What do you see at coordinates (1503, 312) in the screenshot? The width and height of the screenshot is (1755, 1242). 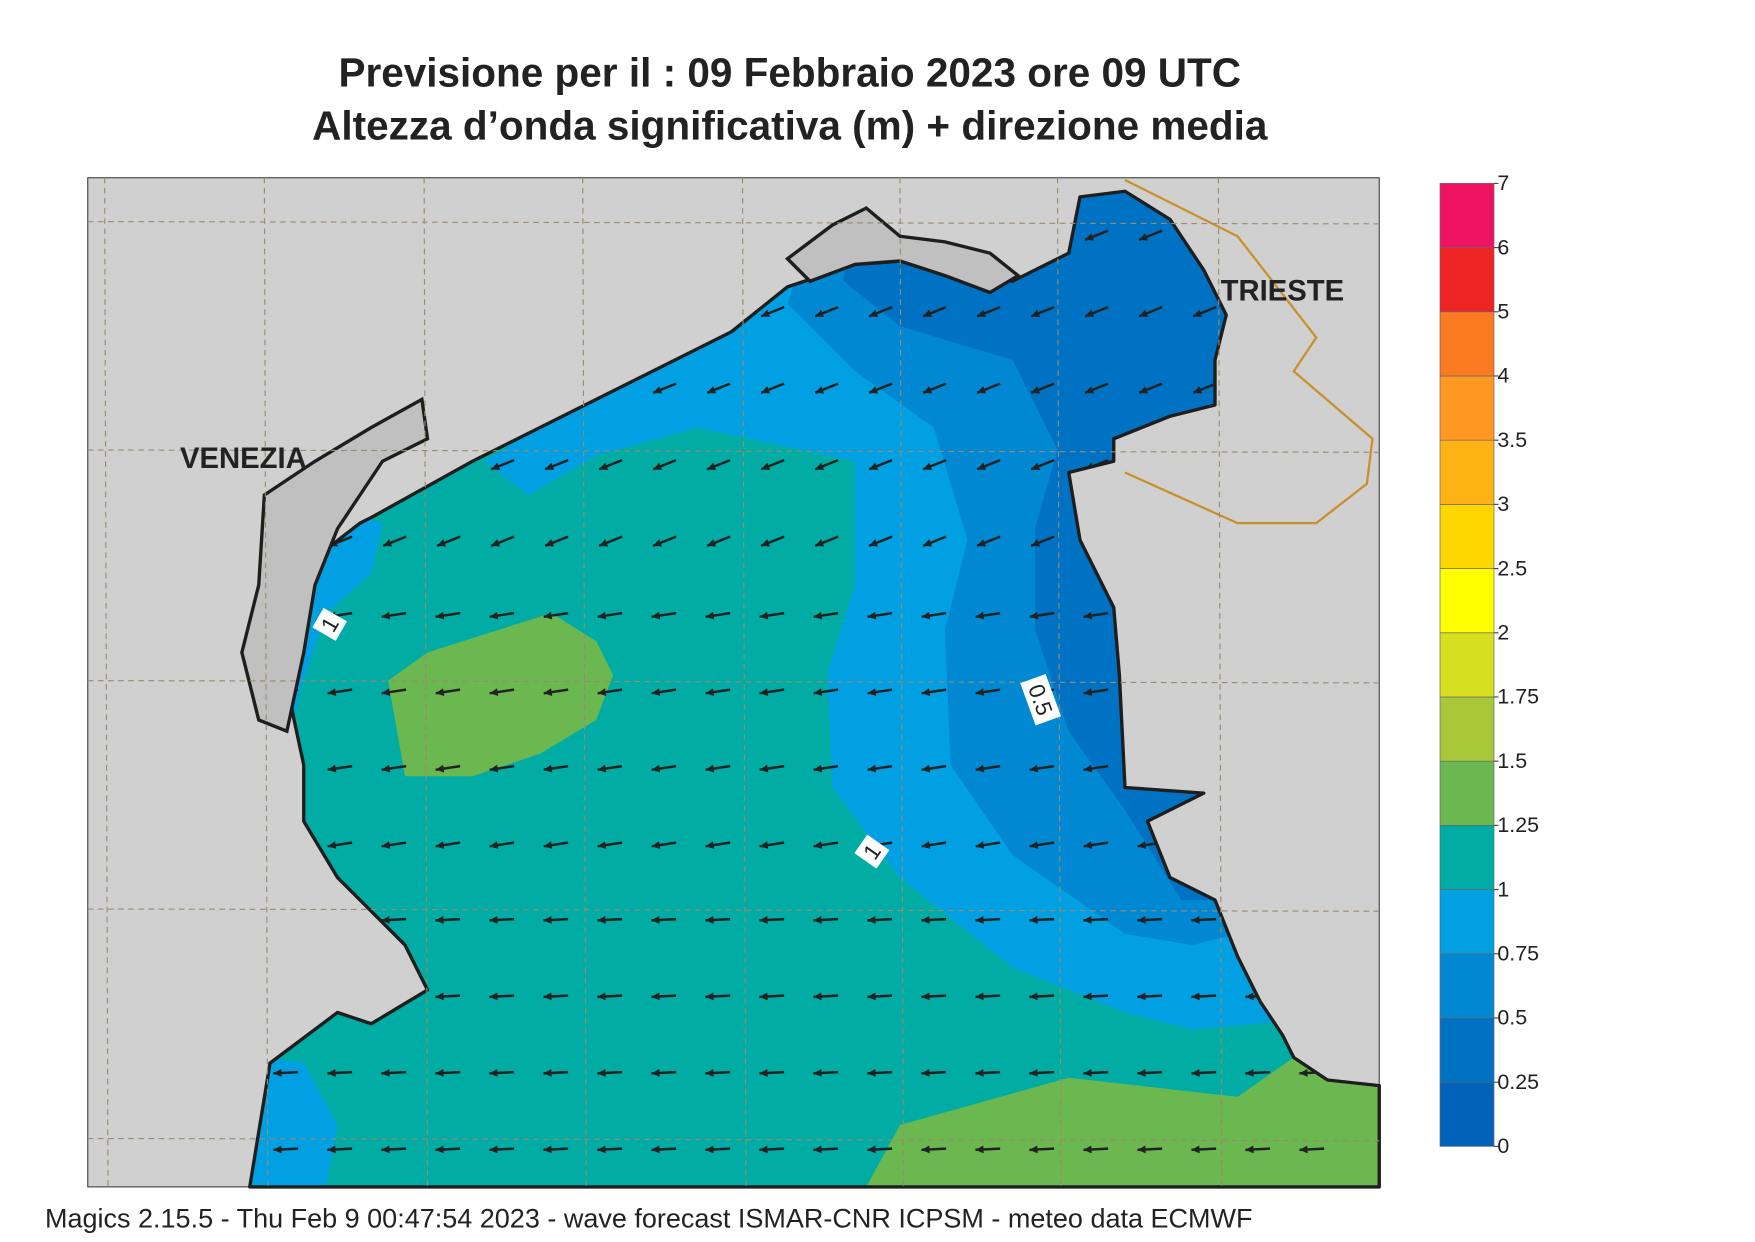 I see `colorbar-tick-label: 5` at bounding box center [1503, 312].